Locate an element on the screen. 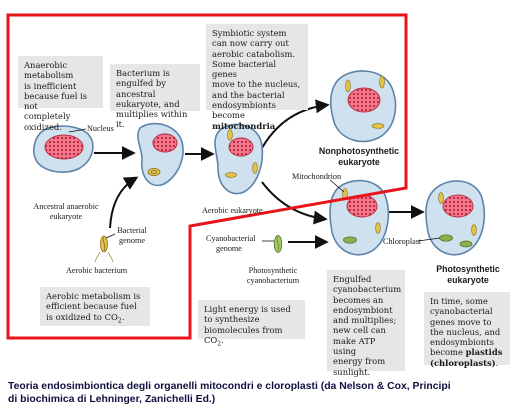 This screenshot has height=417, width=519. chloroplasts-term: (chloroplasts) is located at coordinates (463, 362).